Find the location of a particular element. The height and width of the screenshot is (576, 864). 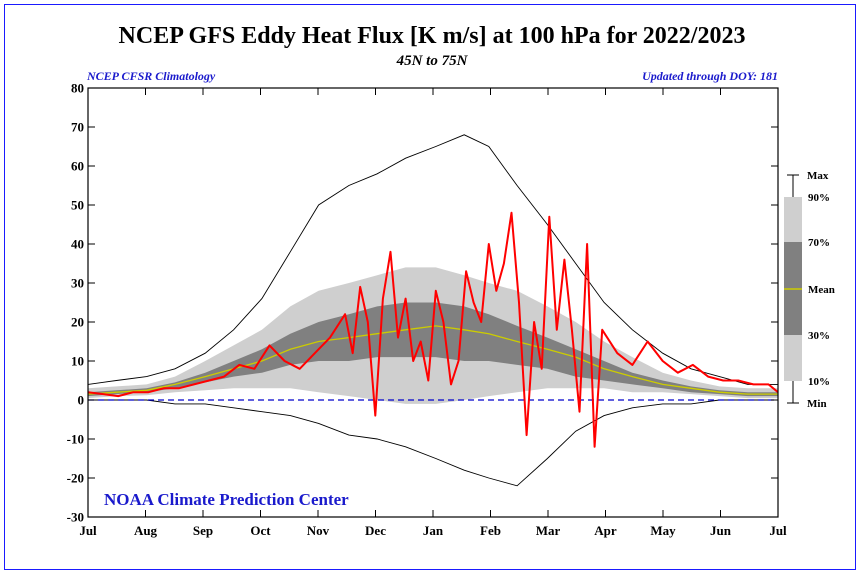

x-tick-label: Dec is located at coordinates (375, 530).